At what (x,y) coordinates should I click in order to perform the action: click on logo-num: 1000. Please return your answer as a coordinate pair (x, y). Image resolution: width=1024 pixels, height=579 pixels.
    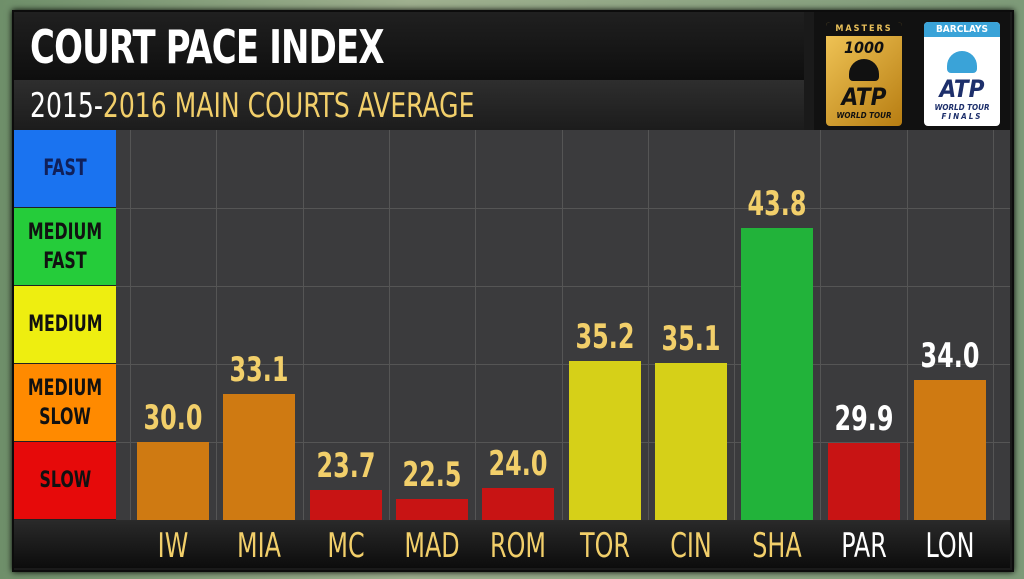
    Looking at the image, I should click on (864, 47).